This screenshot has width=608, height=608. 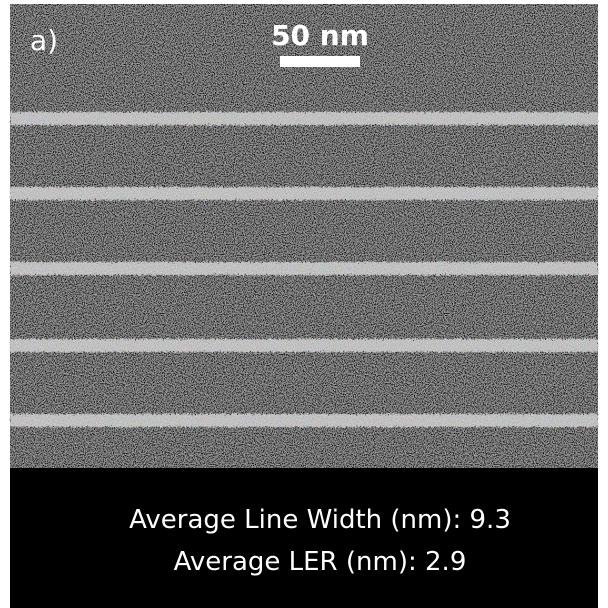 I want to click on stat-label: Average Line Width (nm):, so click(x=295, y=520).